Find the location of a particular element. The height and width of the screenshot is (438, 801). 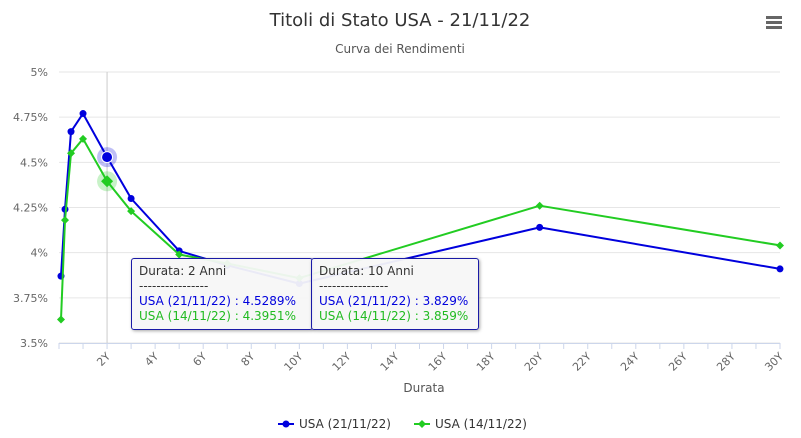

y-tick-label: 4.75% is located at coordinates (30, 117).